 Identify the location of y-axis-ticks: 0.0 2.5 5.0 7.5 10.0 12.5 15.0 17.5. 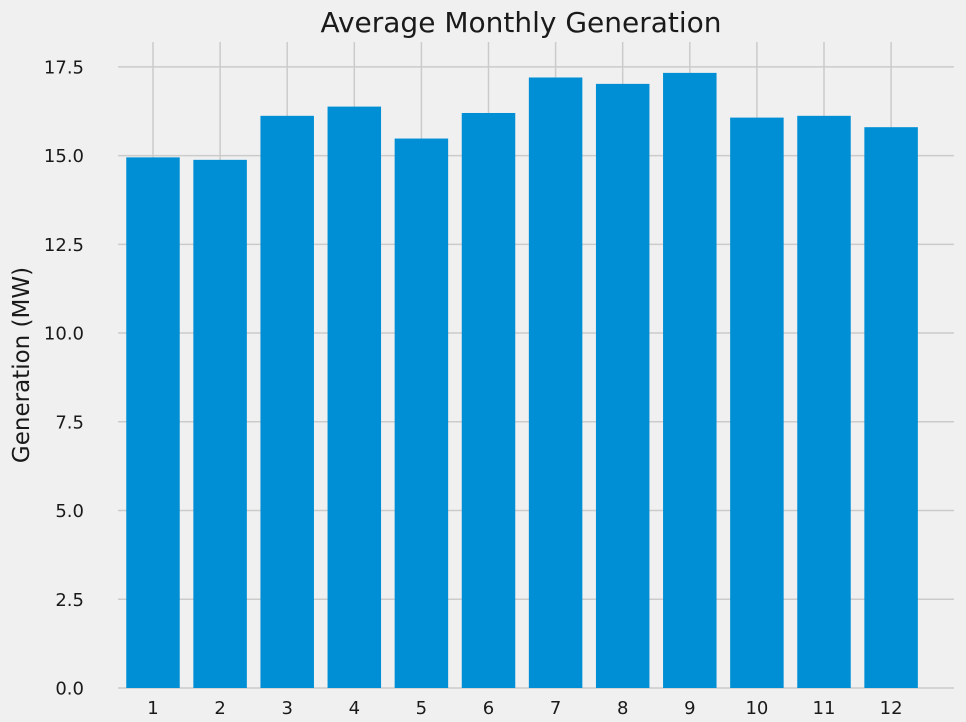
(64, 378).